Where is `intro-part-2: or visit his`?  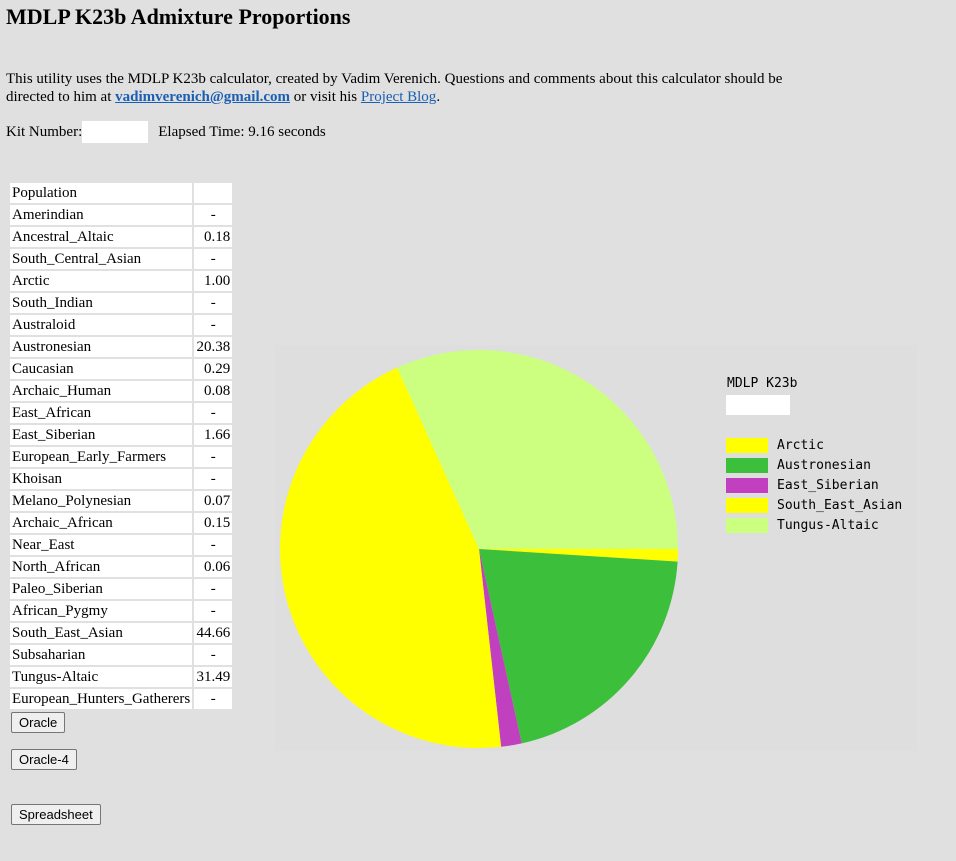
intro-part-2: or visit his is located at coordinates (325, 97).